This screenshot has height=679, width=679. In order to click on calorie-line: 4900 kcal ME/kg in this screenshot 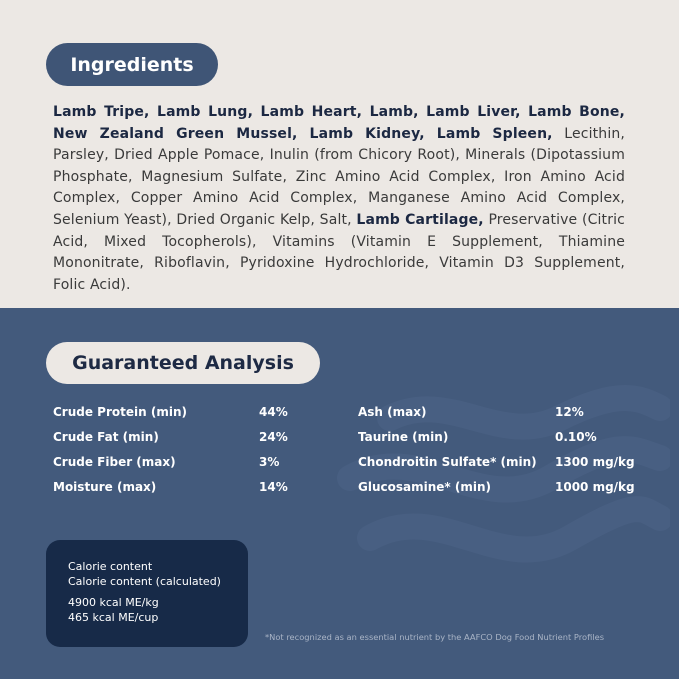, I will do `click(113, 602)`.